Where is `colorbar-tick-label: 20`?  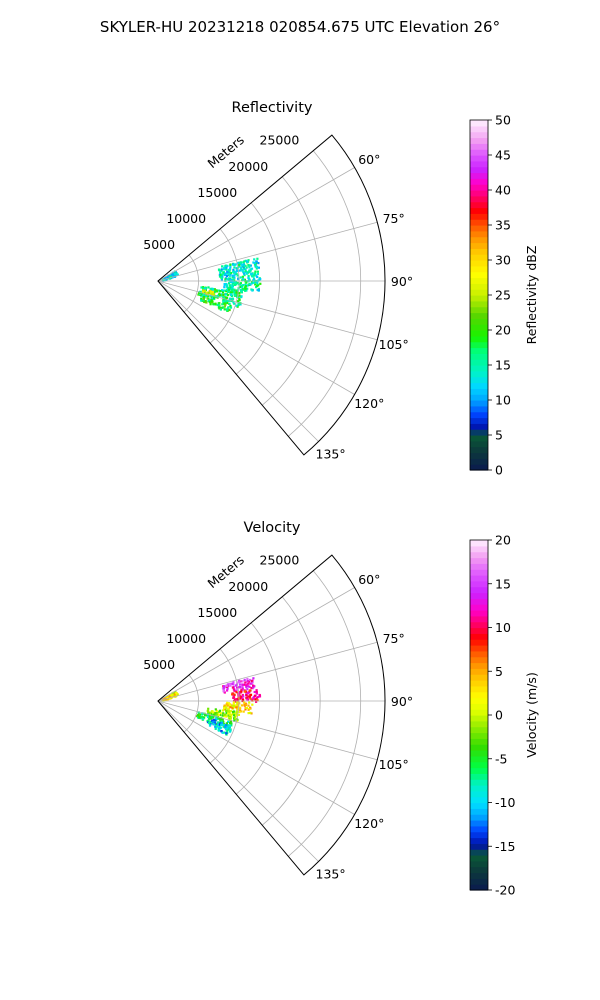 colorbar-tick-label: 20 is located at coordinates (503, 540).